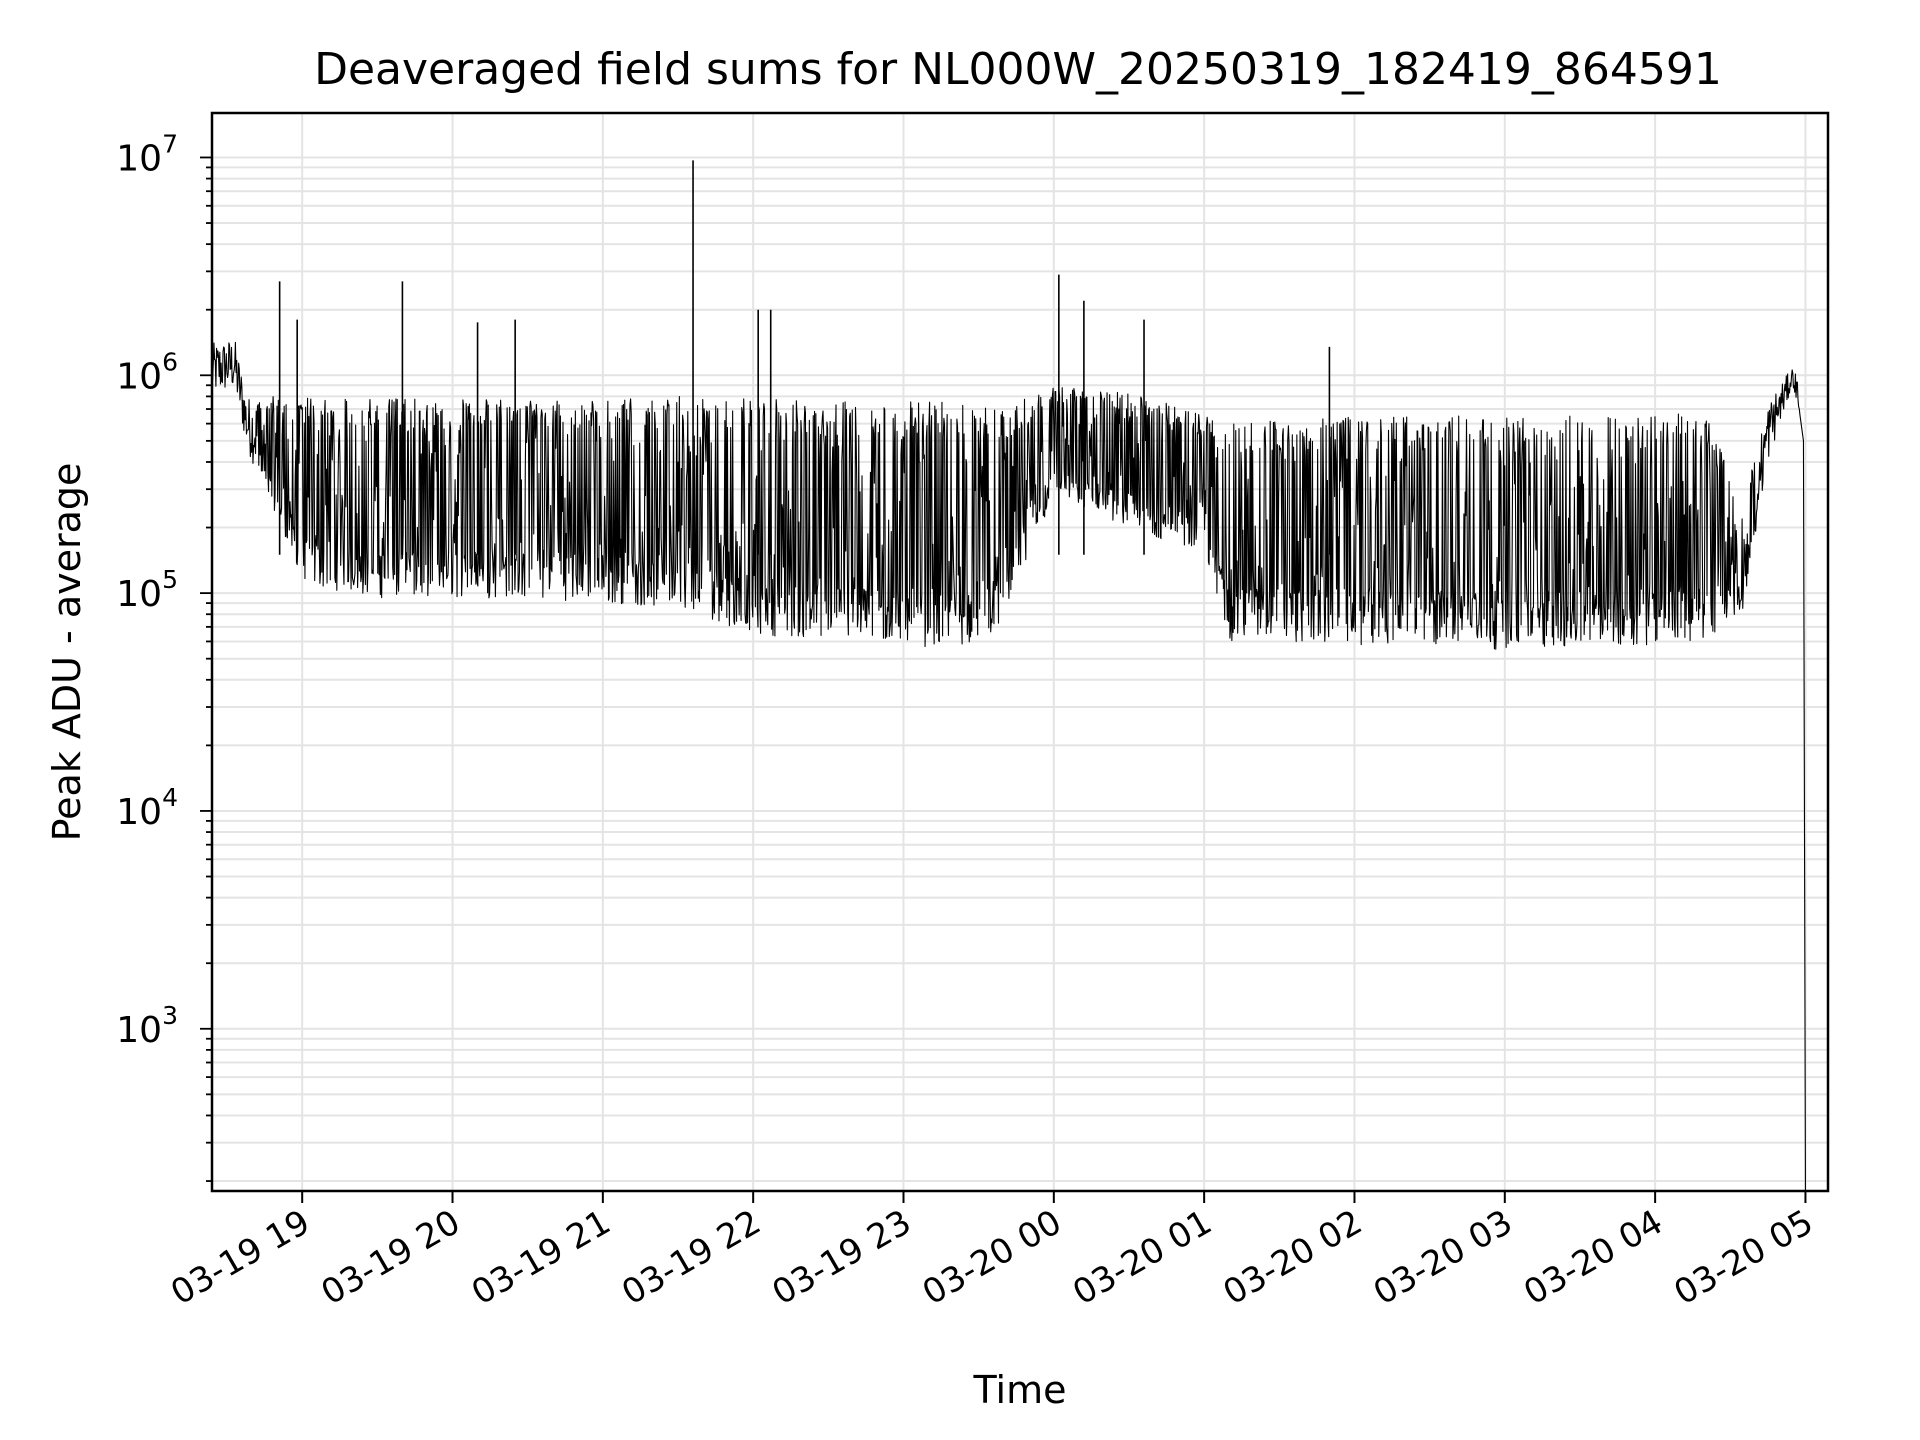 This screenshot has height=1440, width=1920. What do you see at coordinates (164, 655) in the screenshot?
I see `y-axis-ticks: 10³ 10⁴ 10⁵ 10⁶ 10⁷` at bounding box center [164, 655].